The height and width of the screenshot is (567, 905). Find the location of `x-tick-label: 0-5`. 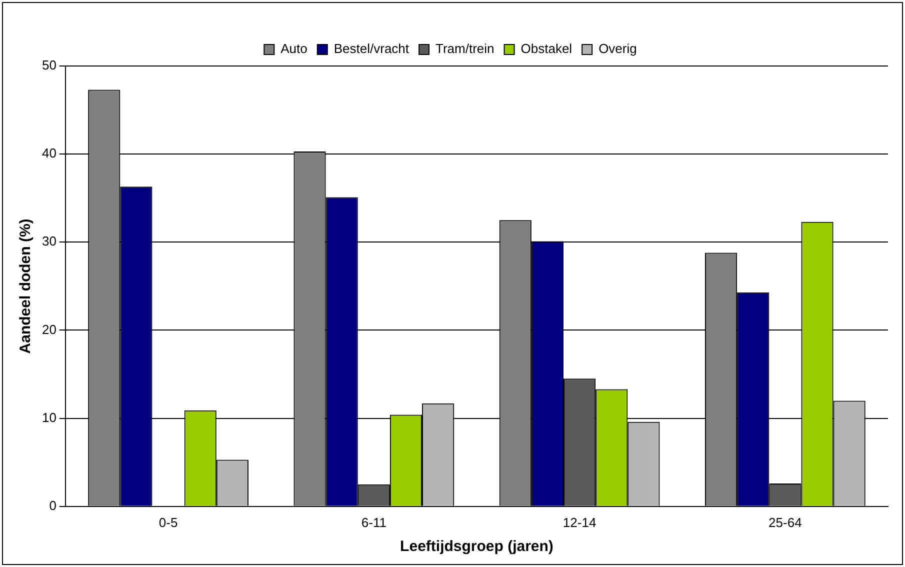

x-tick-label: 0-5 is located at coordinates (168, 522).